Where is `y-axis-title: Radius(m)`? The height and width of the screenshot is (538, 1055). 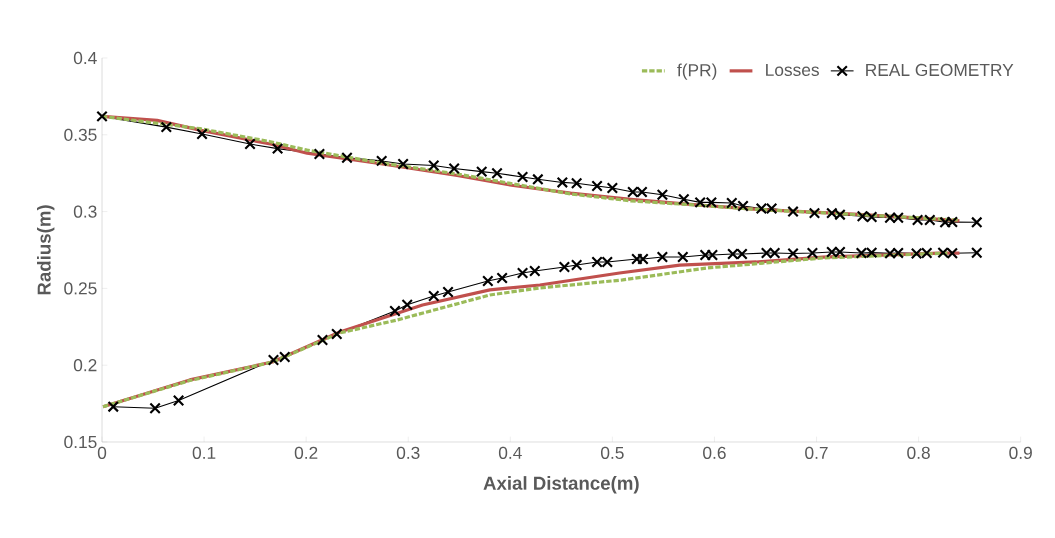 y-axis-title: Radius(m) is located at coordinates (46, 250).